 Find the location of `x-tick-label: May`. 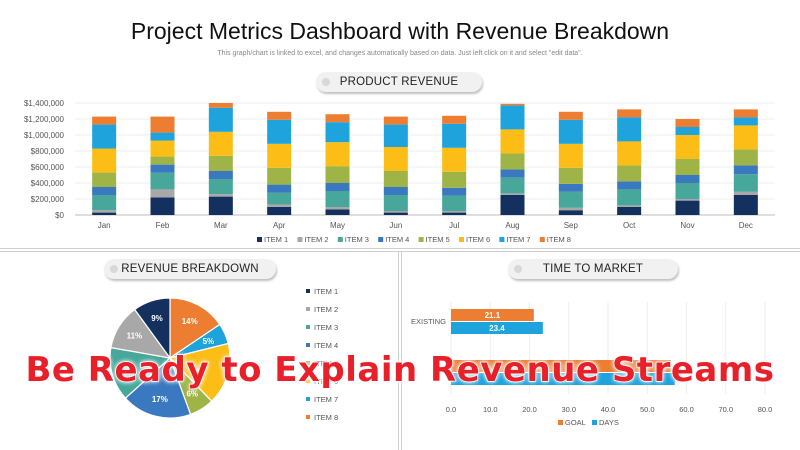

x-tick-label: May is located at coordinates (337, 225).